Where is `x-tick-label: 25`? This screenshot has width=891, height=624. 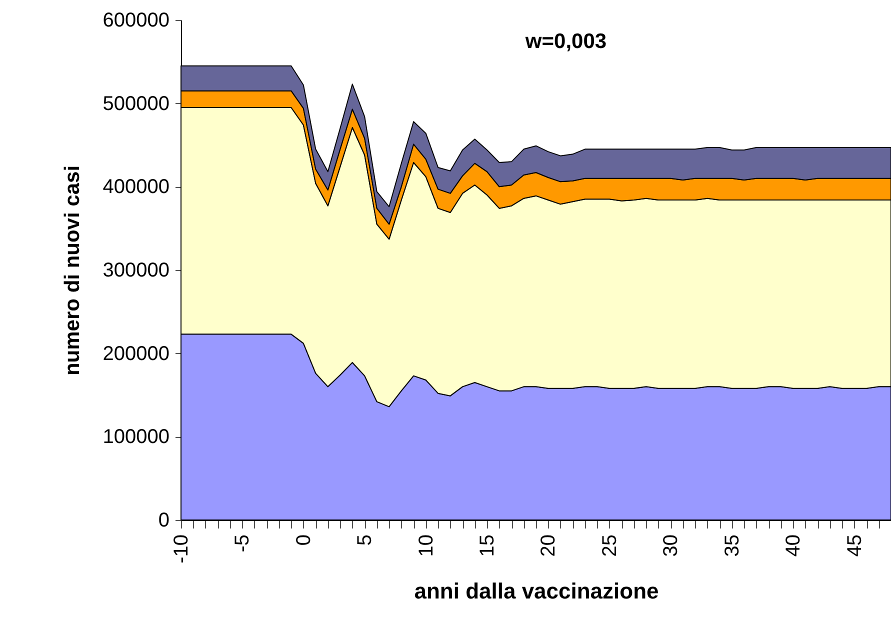 x-tick-label: 25 is located at coordinates (609, 545).